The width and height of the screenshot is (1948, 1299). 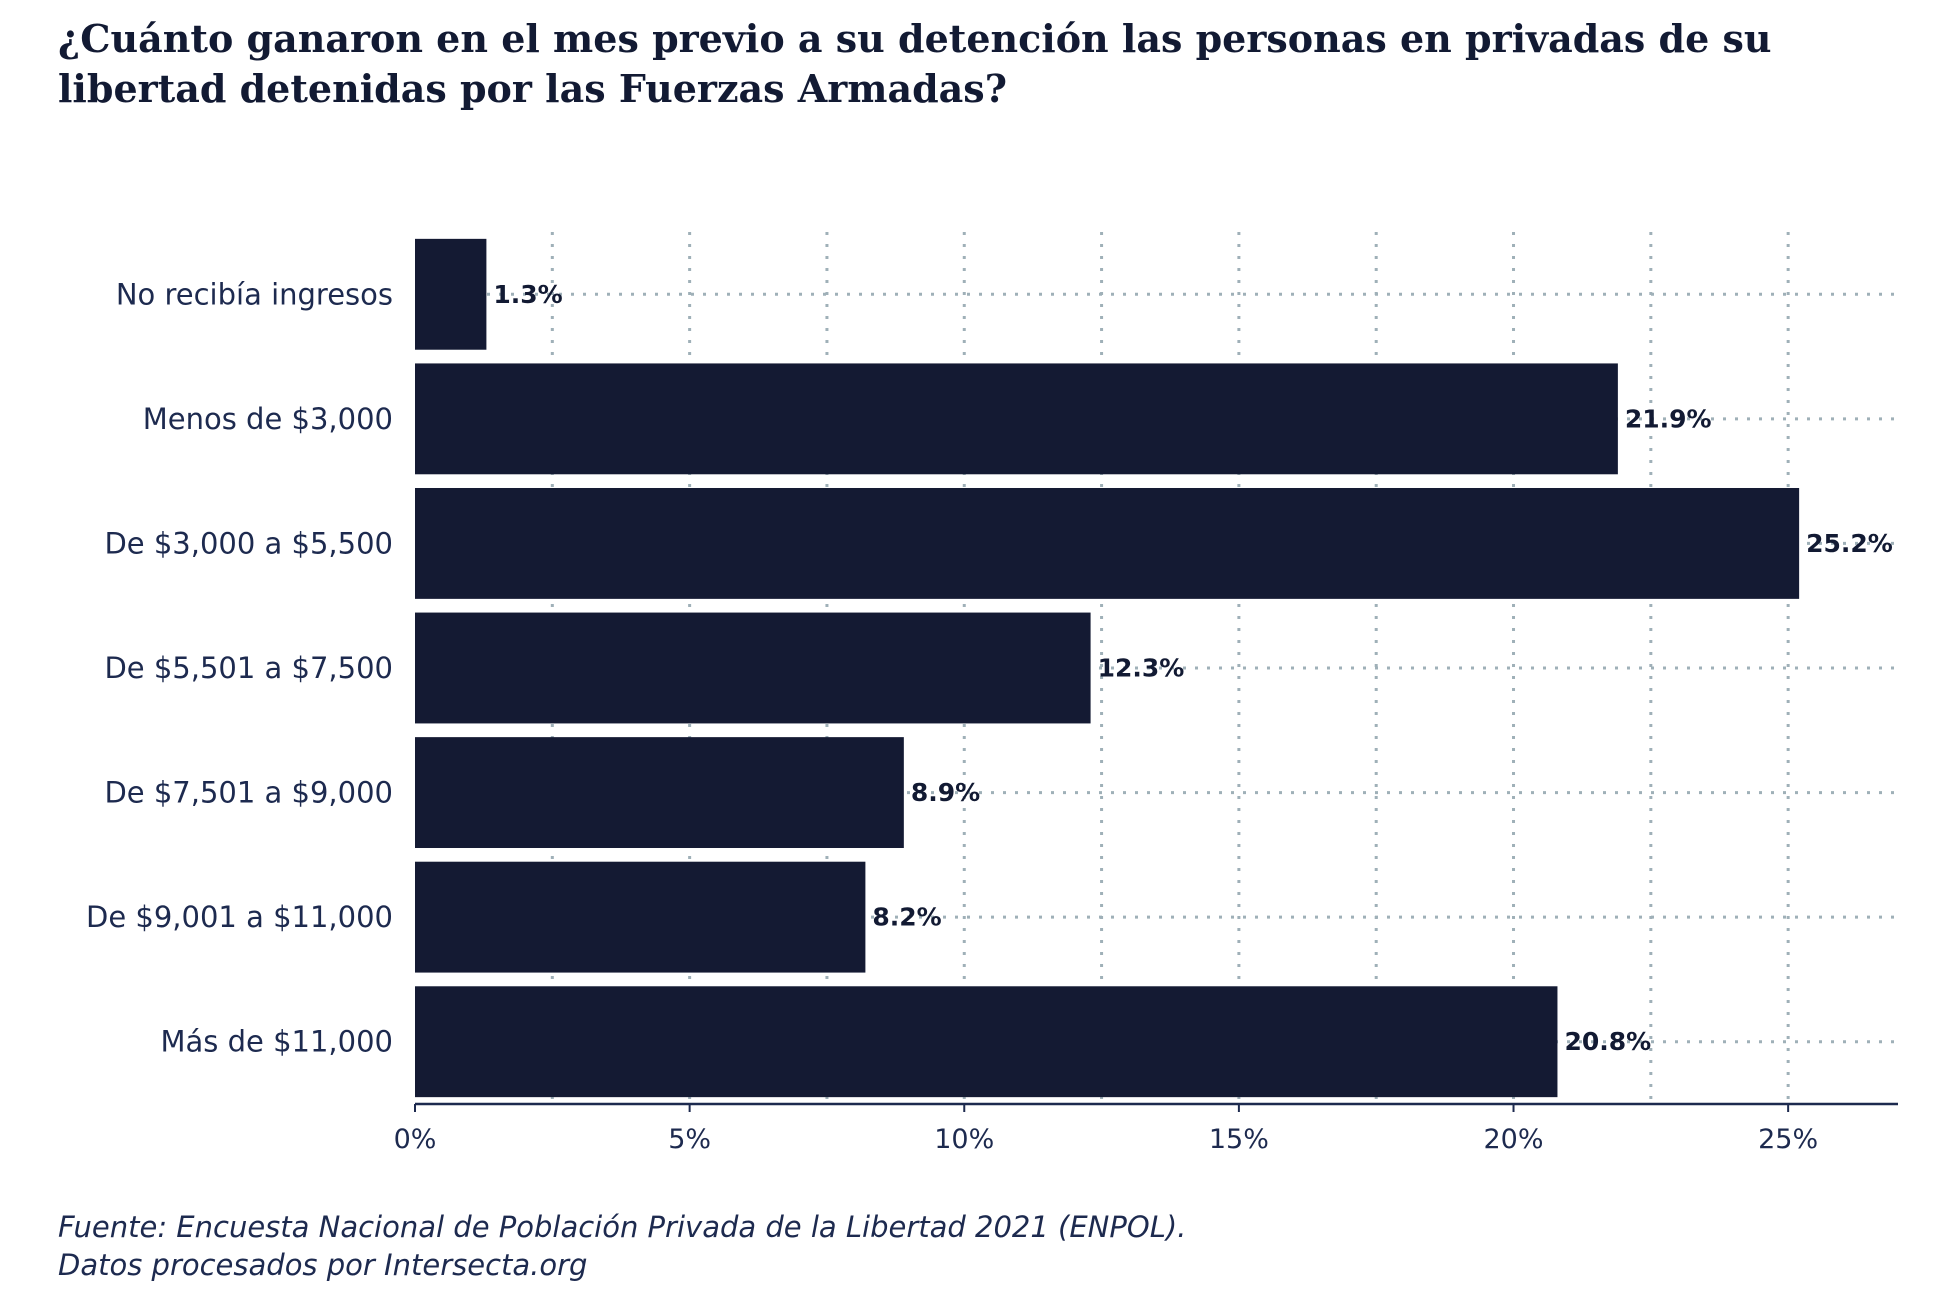 I want to click on data-label: 8.9%, so click(x=945, y=792).